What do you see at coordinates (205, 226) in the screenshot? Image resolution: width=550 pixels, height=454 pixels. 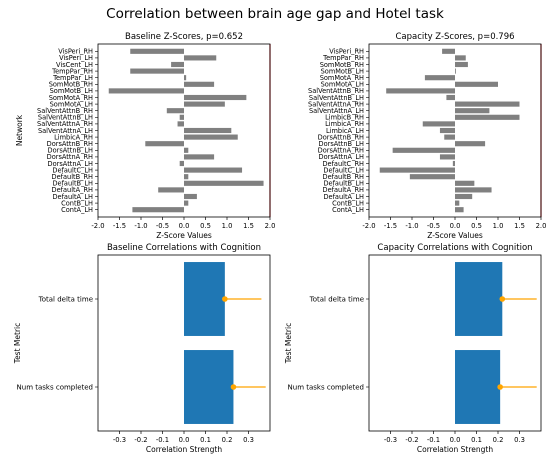 I see `x-tick-label: 0.5` at bounding box center [205, 226].